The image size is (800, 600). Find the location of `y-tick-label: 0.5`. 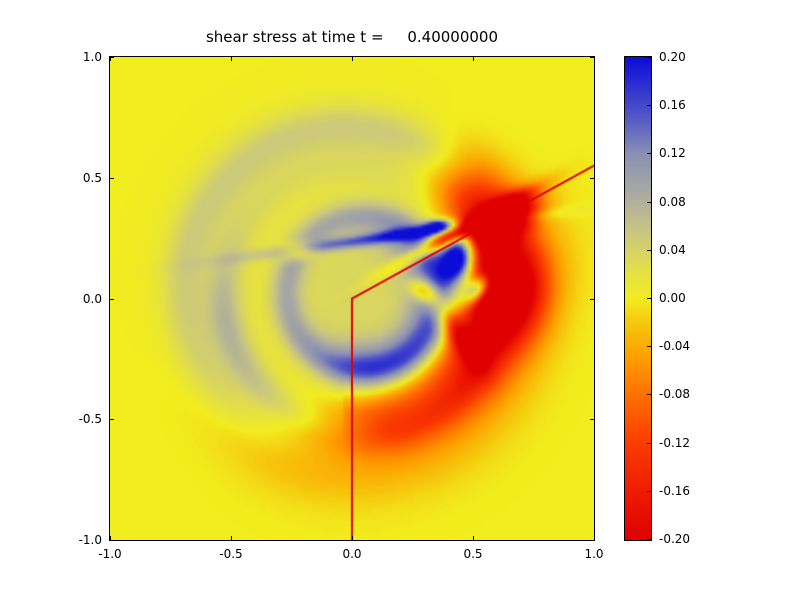

y-tick-label: 0.5 is located at coordinates (92, 178).